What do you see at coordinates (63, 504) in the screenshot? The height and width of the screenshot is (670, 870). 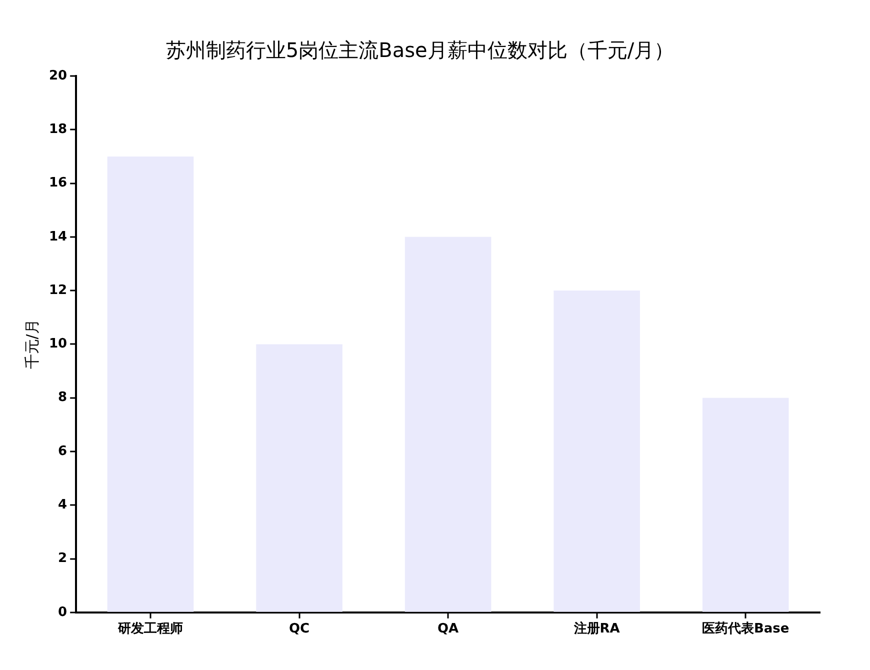 I see `y-tick-label: 4` at bounding box center [63, 504].